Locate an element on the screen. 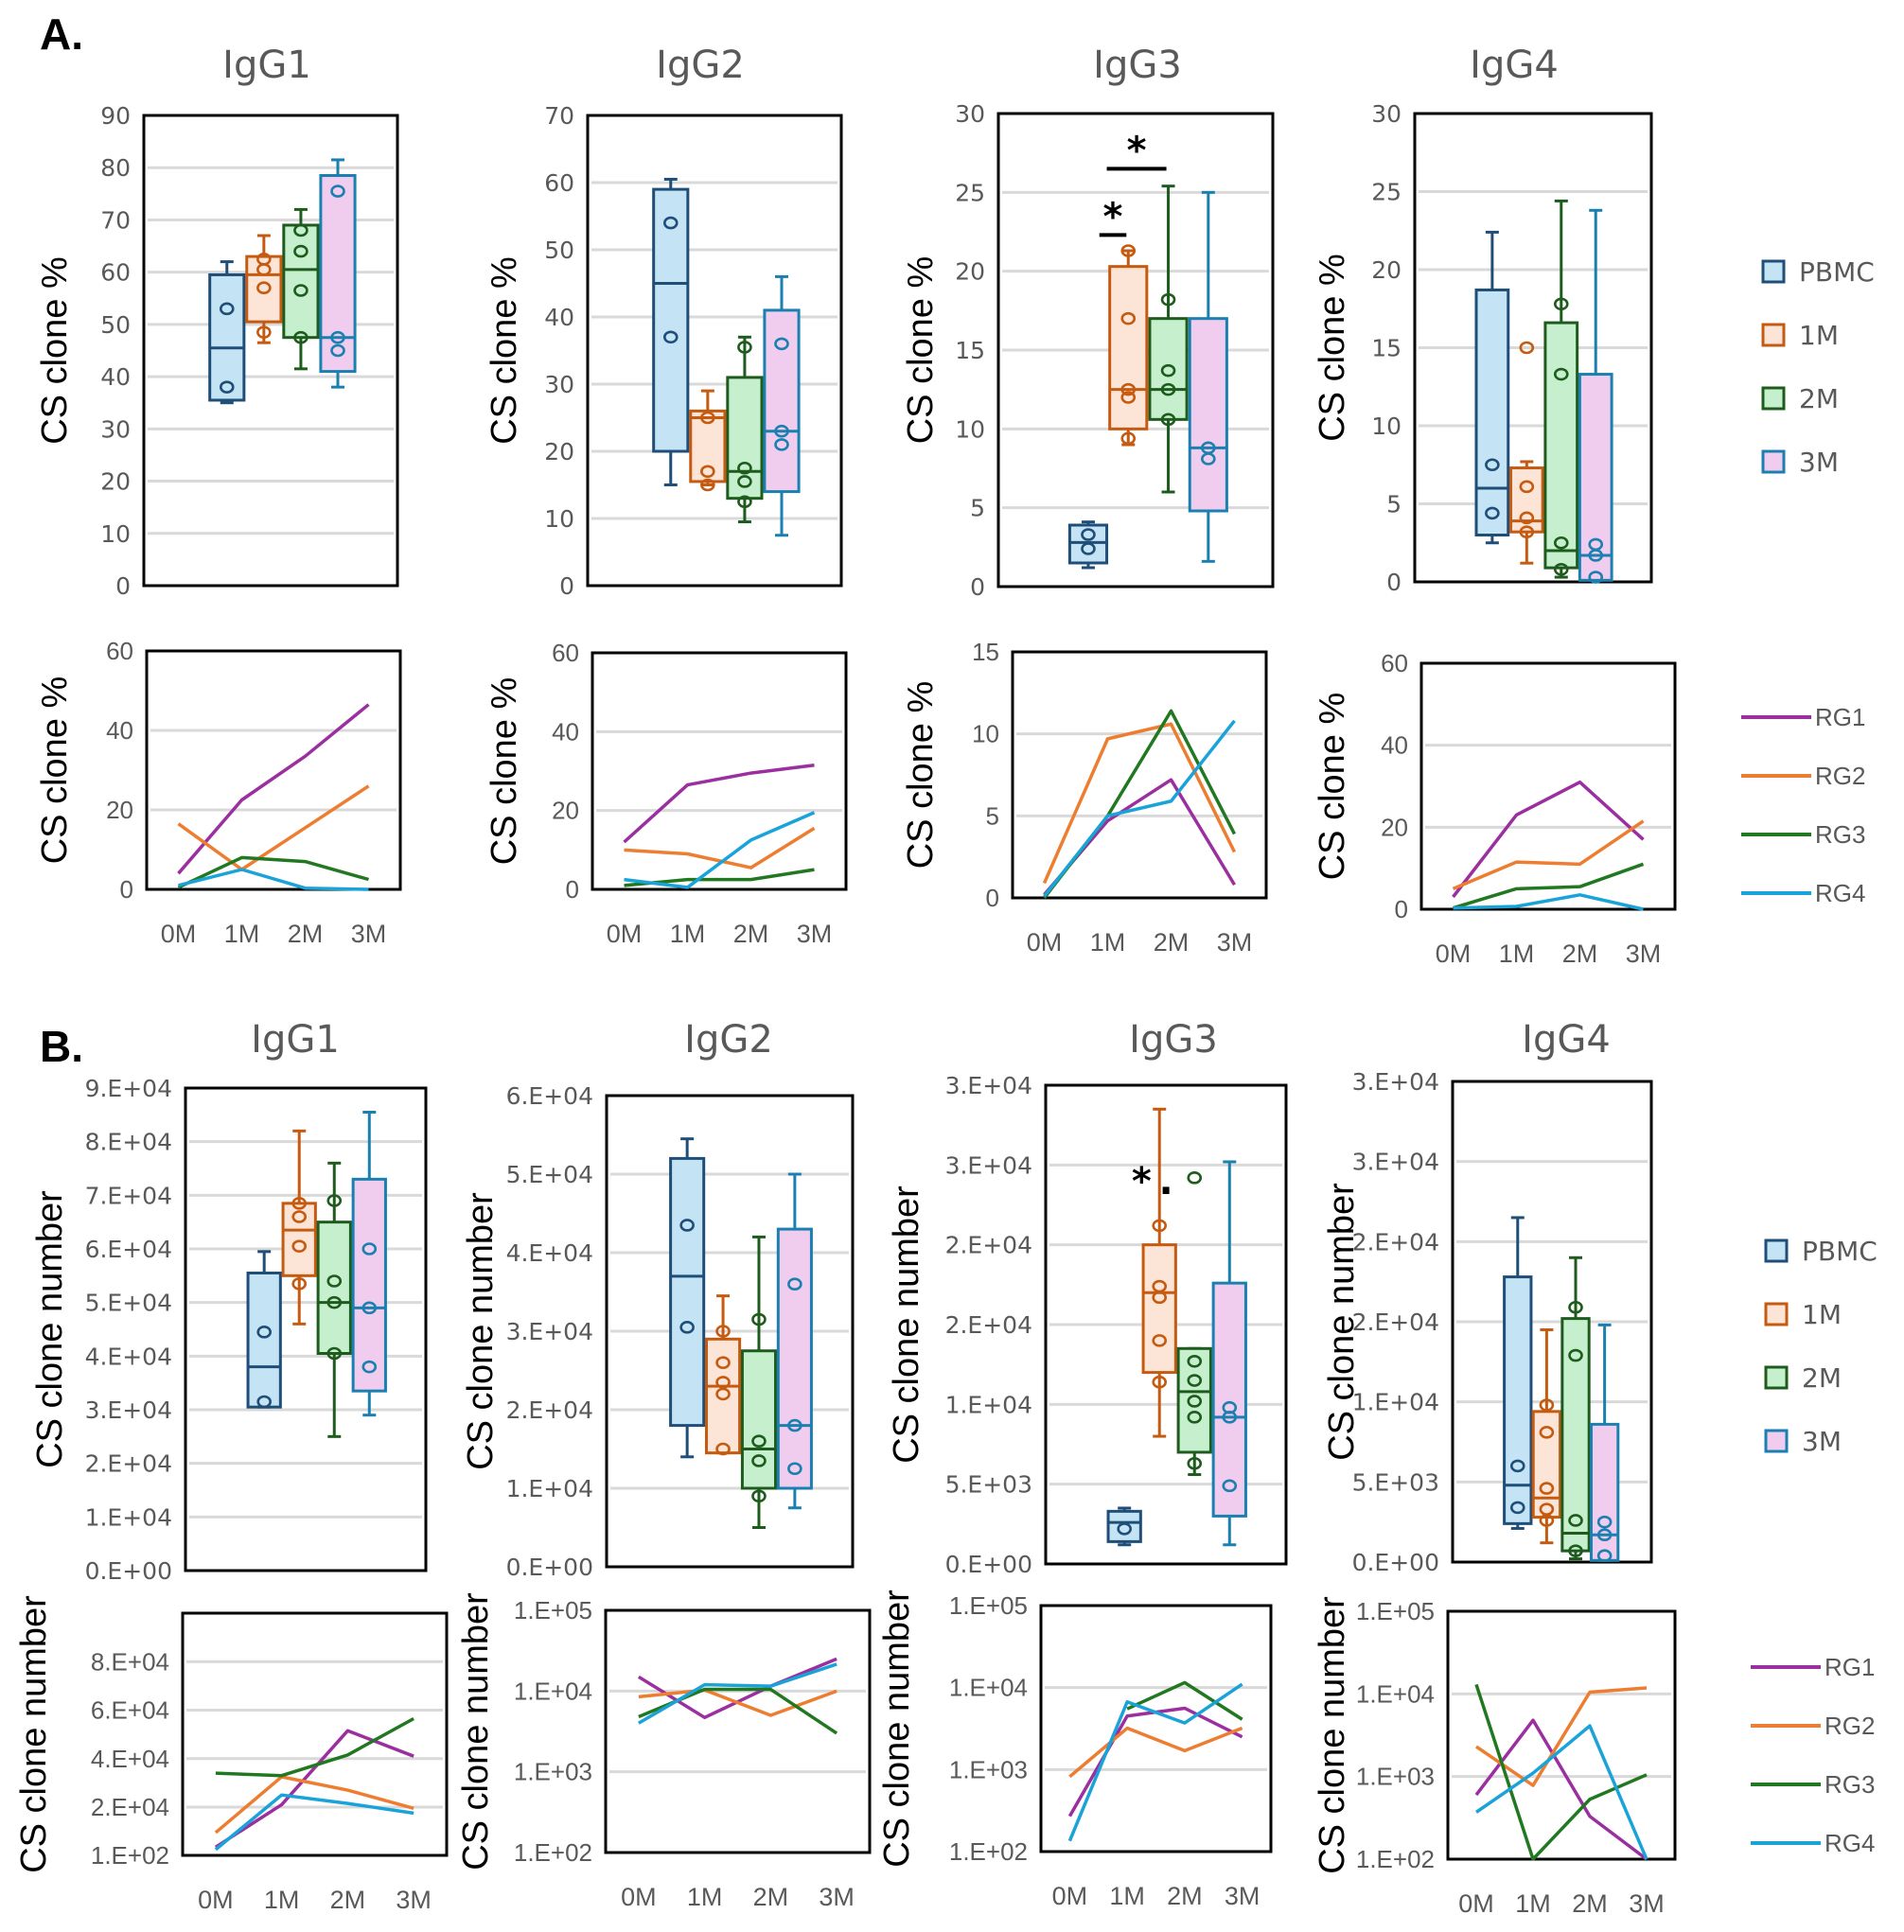  y-tick-label: 40 is located at coordinates (565, 731).